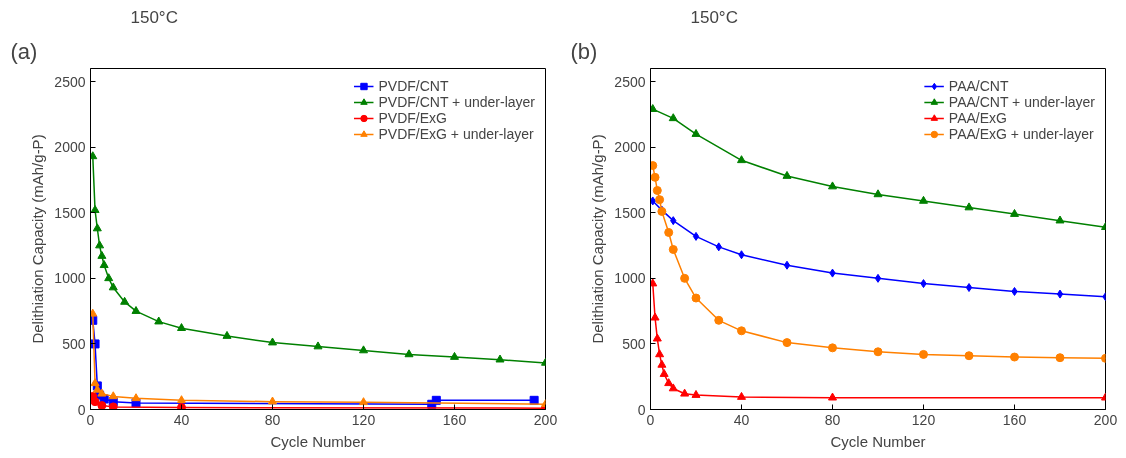 The height and width of the screenshot is (458, 1126). What do you see at coordinates (1021, 102) in the screenshot?
I see `legend-label: PAA/CNT + under-layer` at bounding box center [1021, 102].